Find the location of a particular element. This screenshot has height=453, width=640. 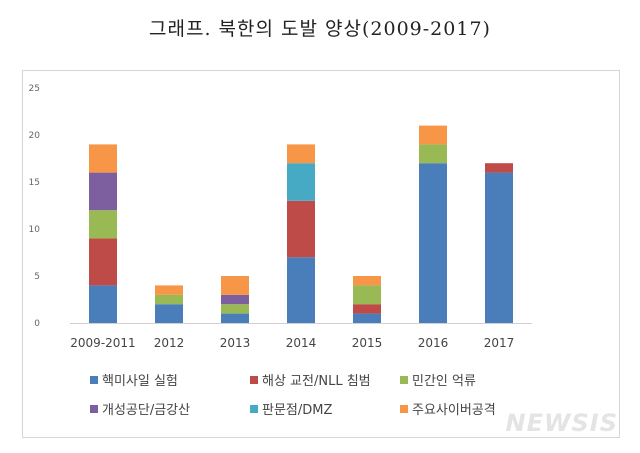

y-tick-label: 5 is located at coordinates (37, 277).